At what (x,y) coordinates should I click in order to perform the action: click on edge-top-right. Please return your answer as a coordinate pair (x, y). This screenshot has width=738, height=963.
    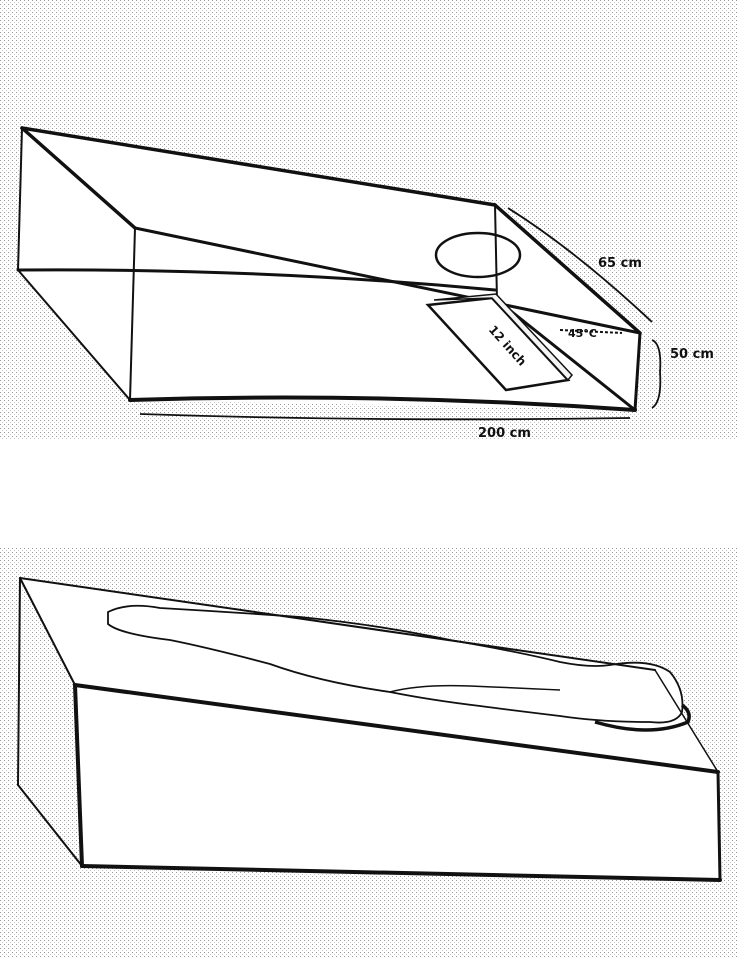
    Looking at the image, I should click on (567, 269).